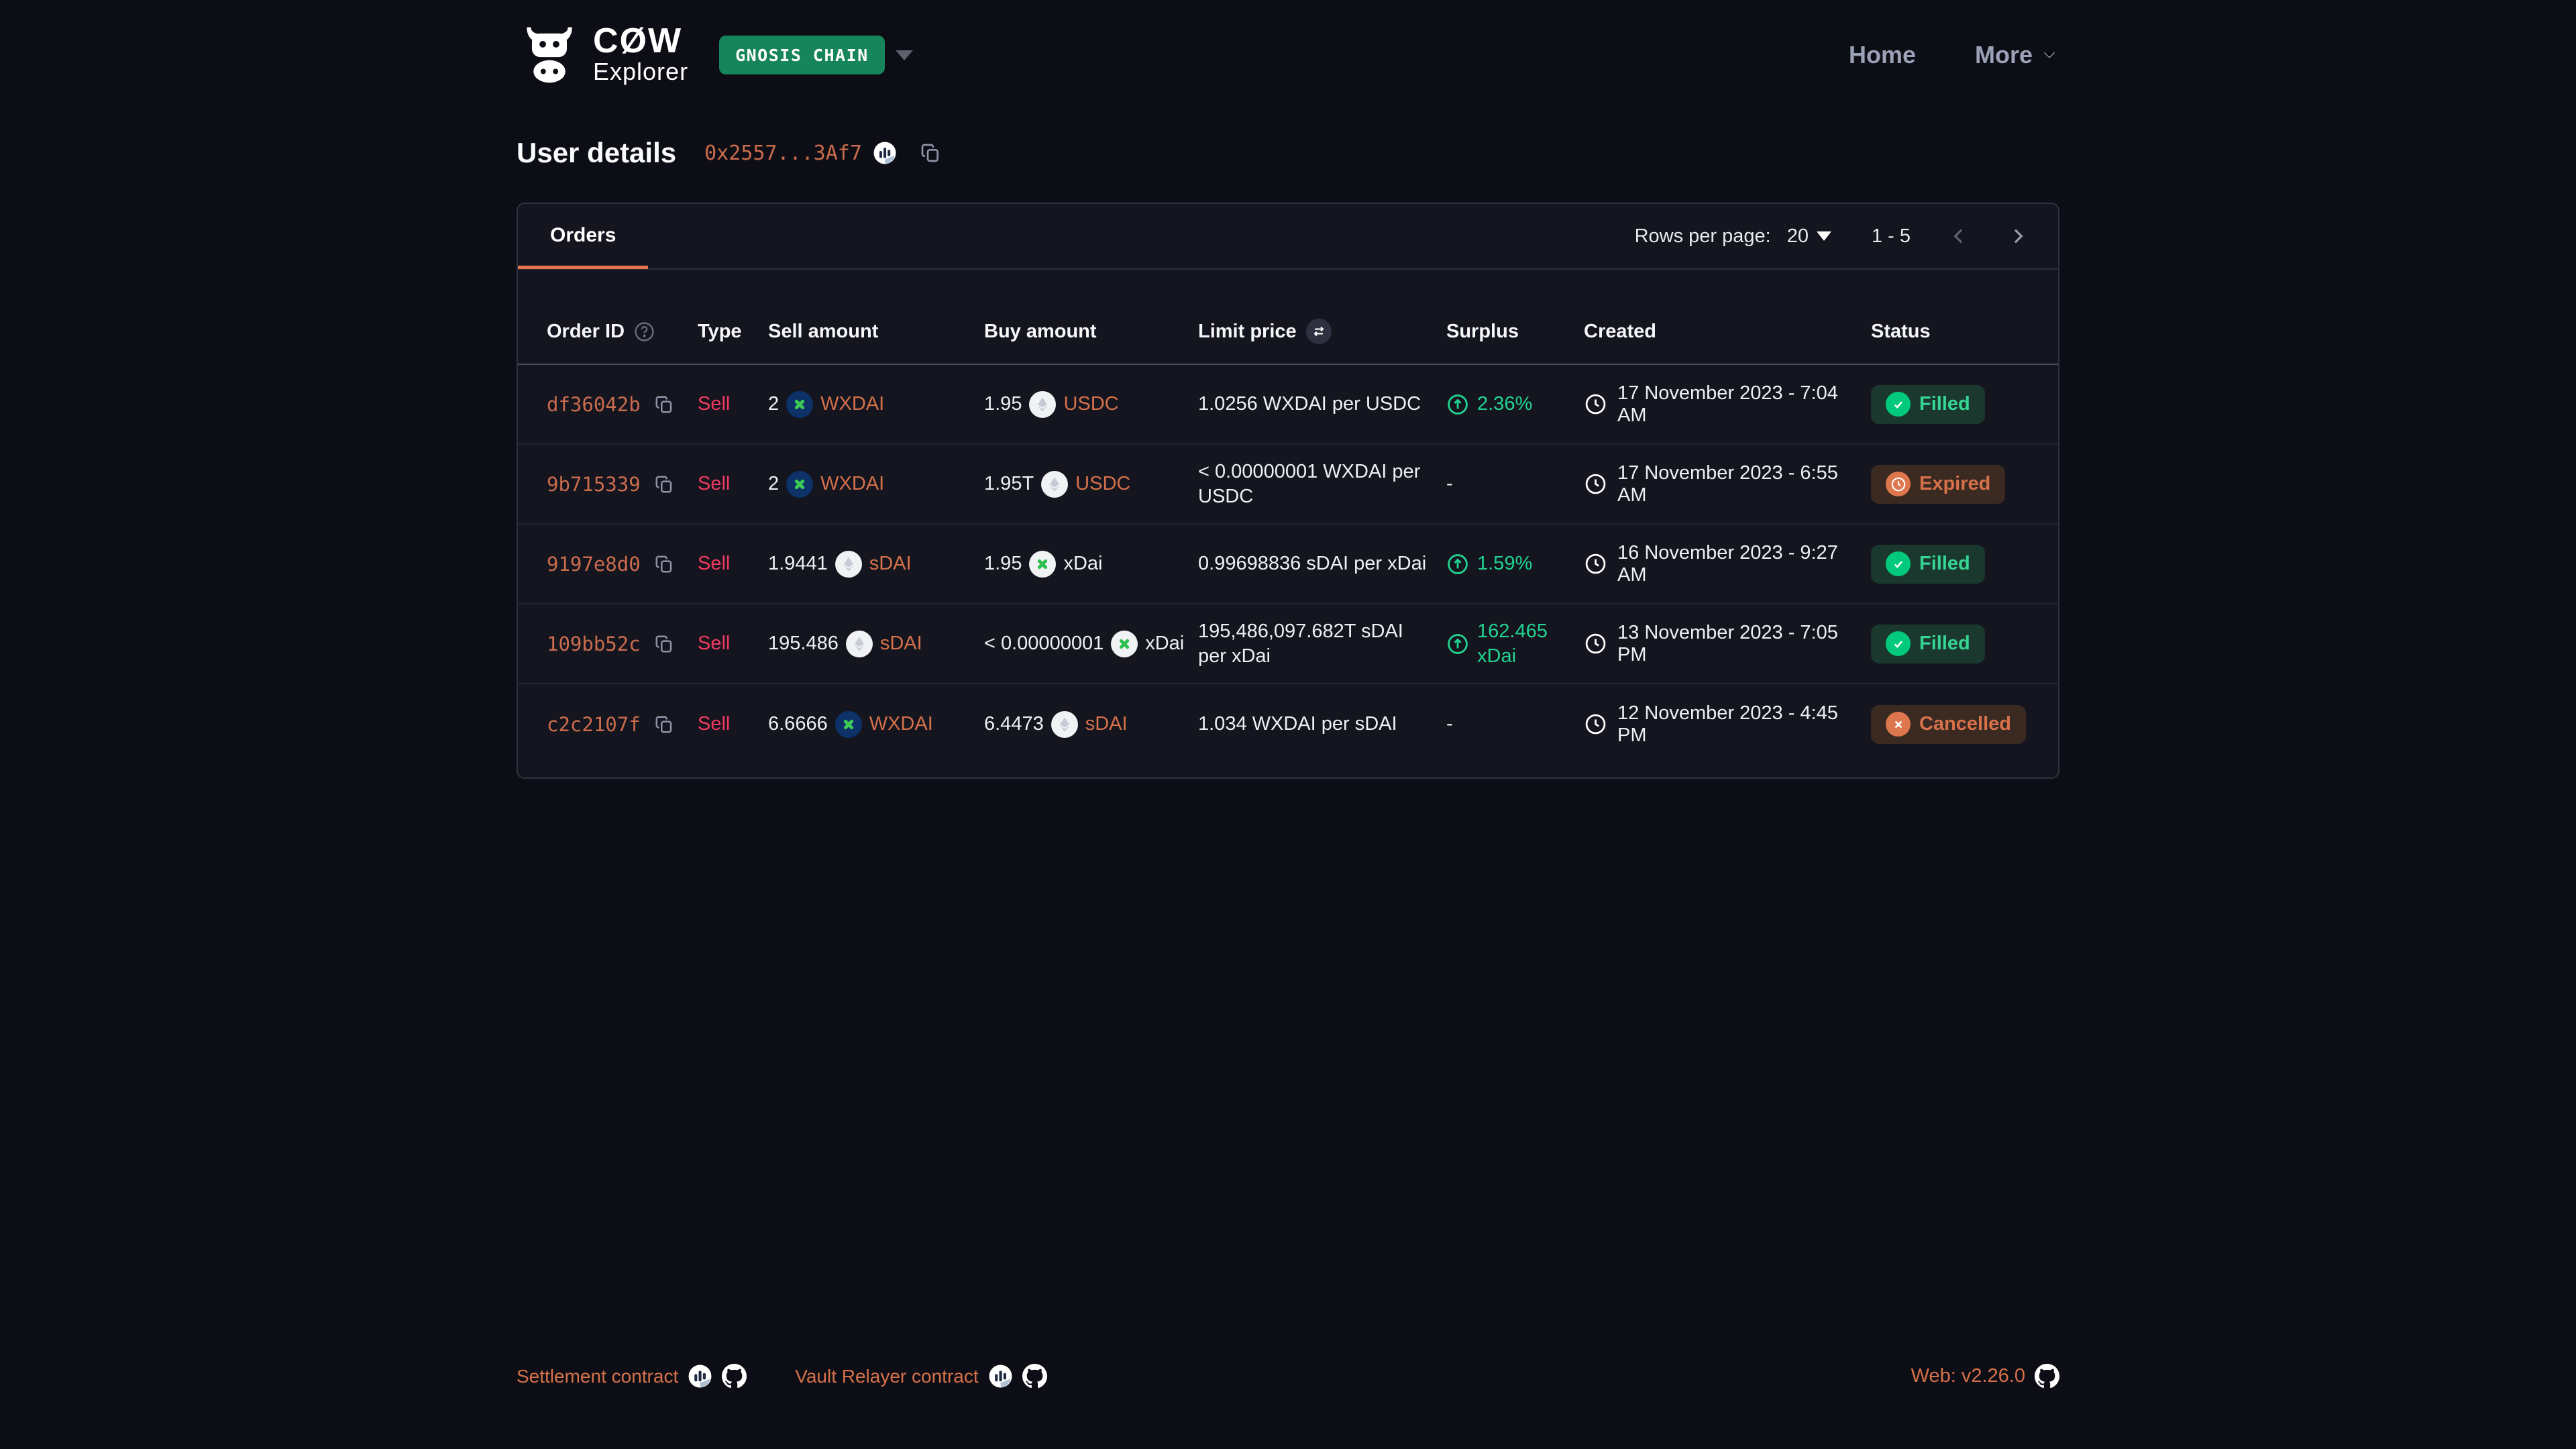 This screenshot has width=2576, height=1449. I want to click on order-id-link: 109bb52c, so click(594, 643).